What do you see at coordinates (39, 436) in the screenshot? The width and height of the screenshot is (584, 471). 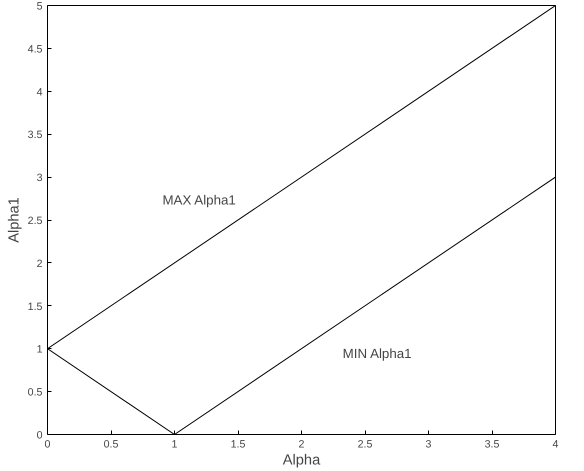 I see `y-tick-label: 0` at bounding box center [39, 436].